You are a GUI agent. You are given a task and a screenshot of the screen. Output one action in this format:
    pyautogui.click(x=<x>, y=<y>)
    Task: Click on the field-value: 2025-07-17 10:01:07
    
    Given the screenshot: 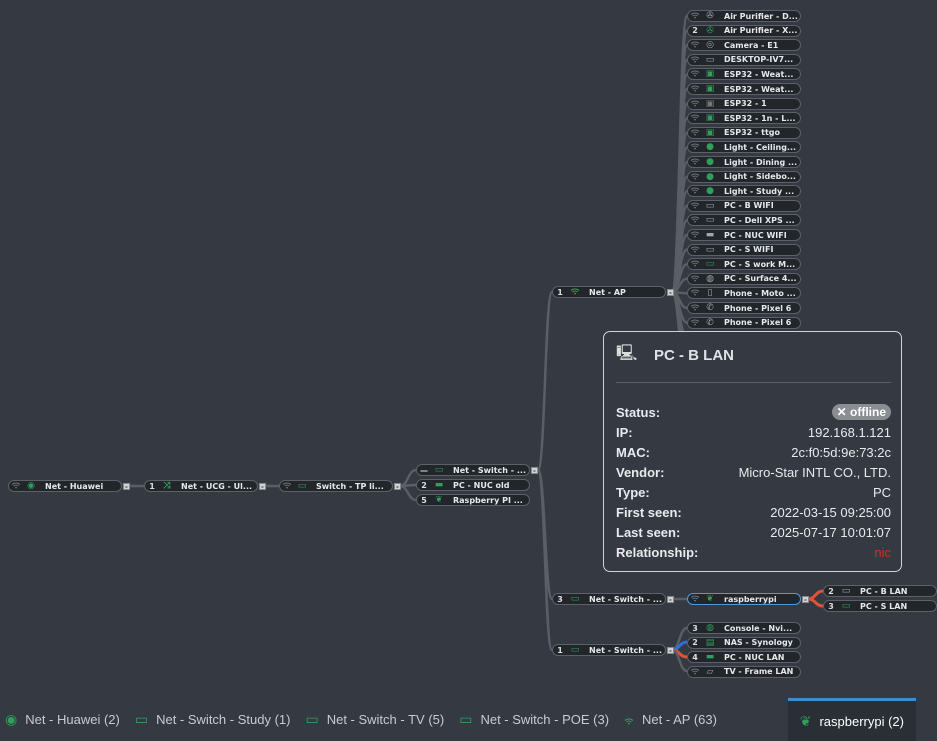 What is the action you would take?
    pyautogui.click(x=830, y=532)
    